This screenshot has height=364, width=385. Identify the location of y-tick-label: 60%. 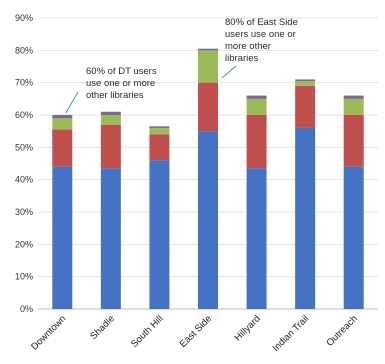
(24, 115).